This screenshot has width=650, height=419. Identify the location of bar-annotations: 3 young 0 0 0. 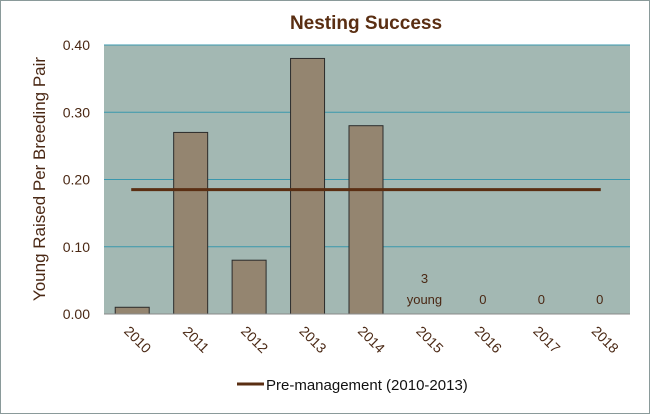
(505, 289).